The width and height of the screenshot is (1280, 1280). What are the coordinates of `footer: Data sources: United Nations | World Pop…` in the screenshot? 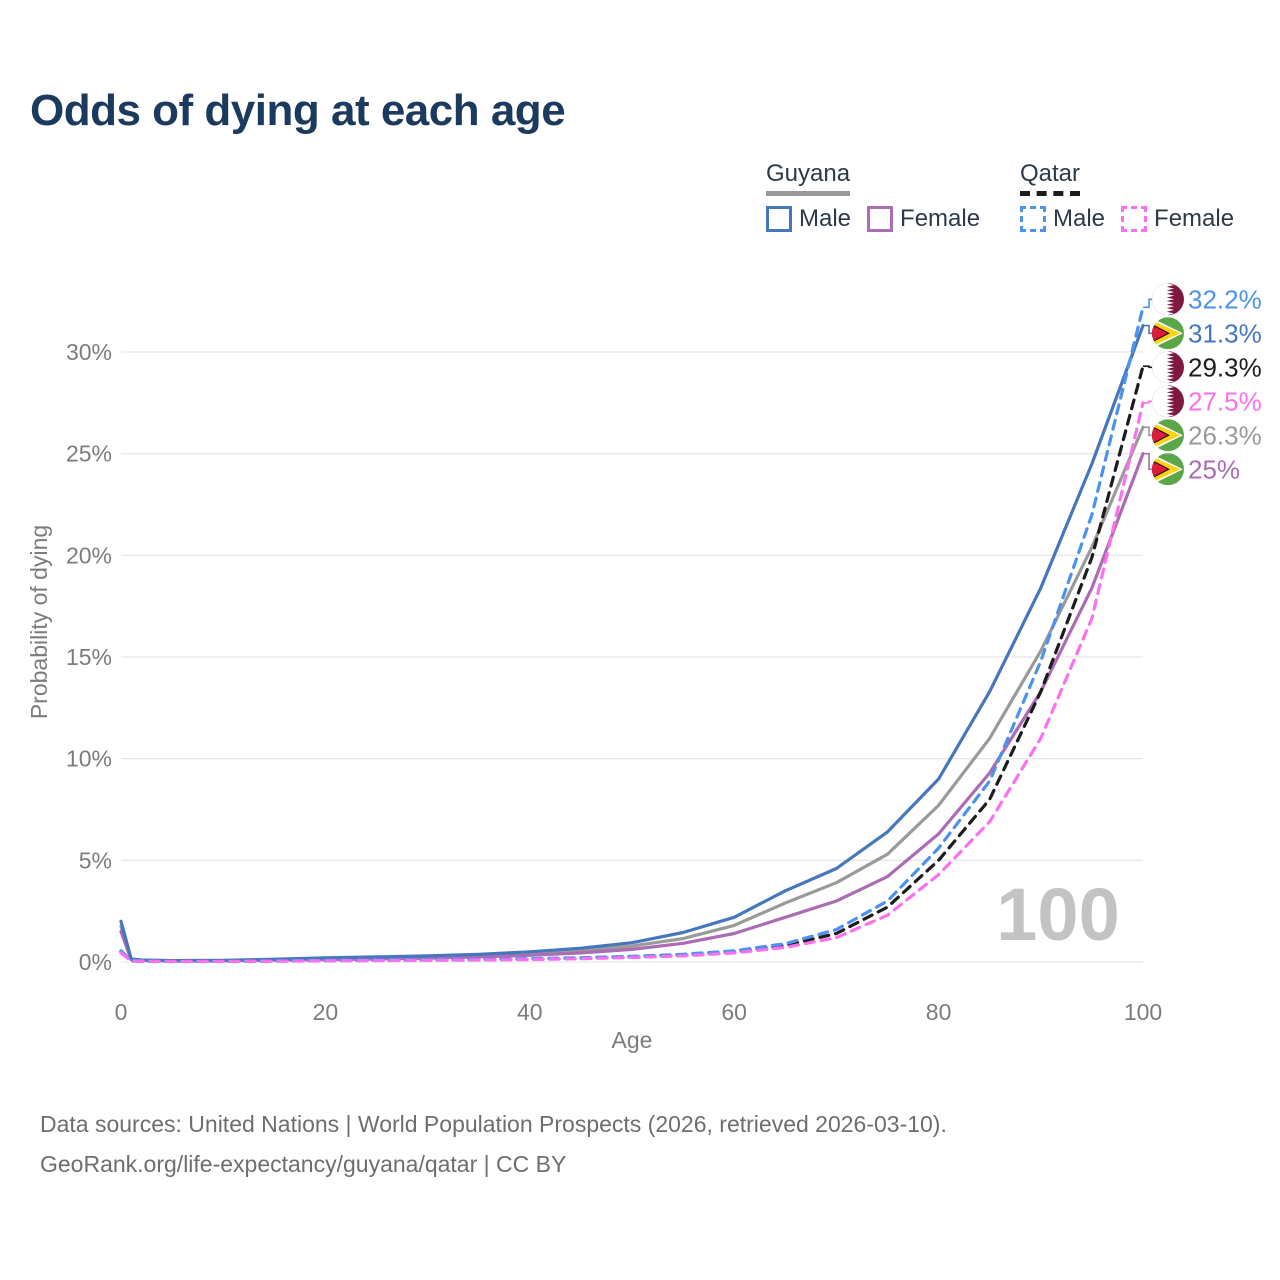 It's located at (493, 1144).